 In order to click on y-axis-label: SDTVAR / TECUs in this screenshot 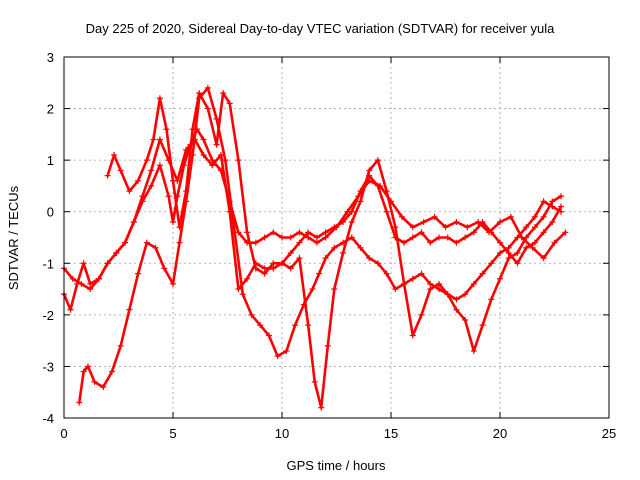, I will do `click(13, 237)`.